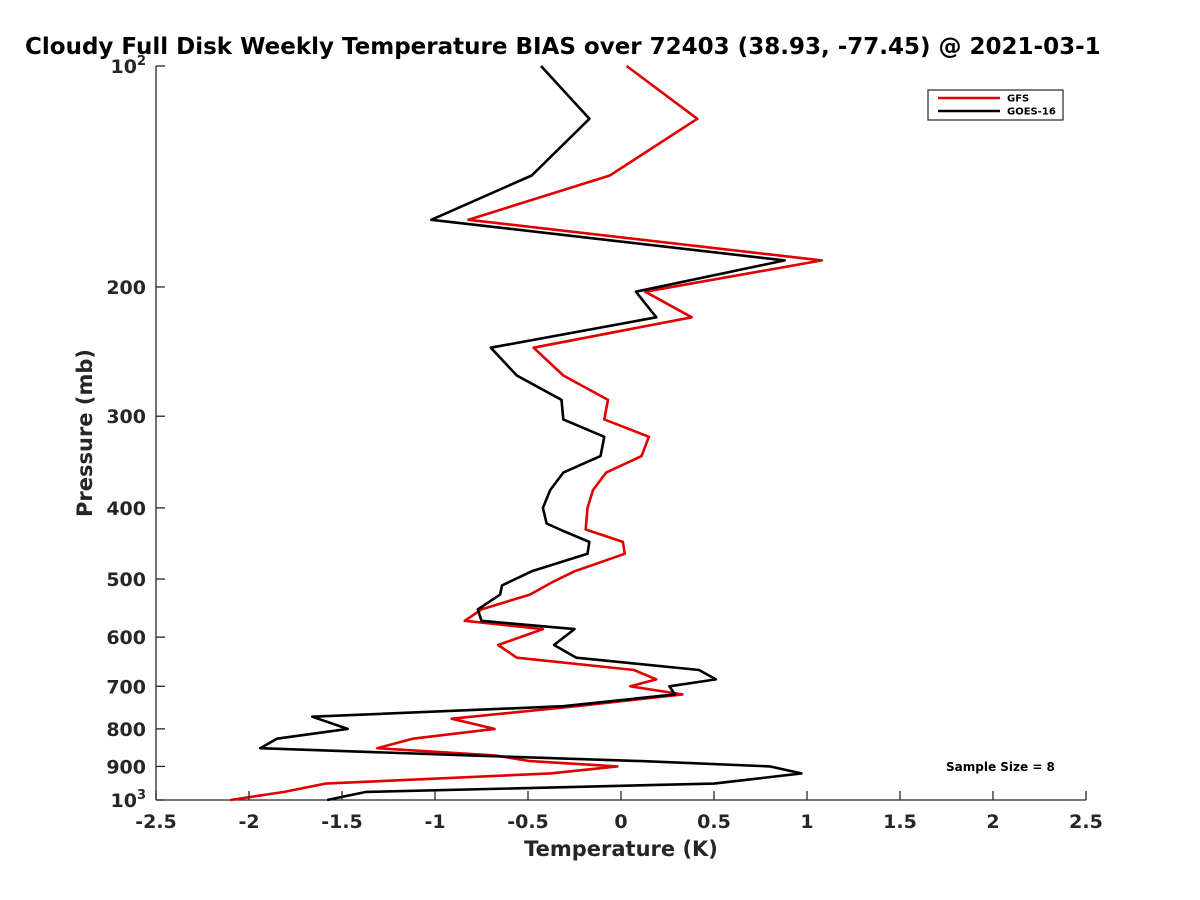  What do you see at coordinates (126, 417) in the screenshot?
I see `y-tick-label: 300` at bounding box center [126, 417].